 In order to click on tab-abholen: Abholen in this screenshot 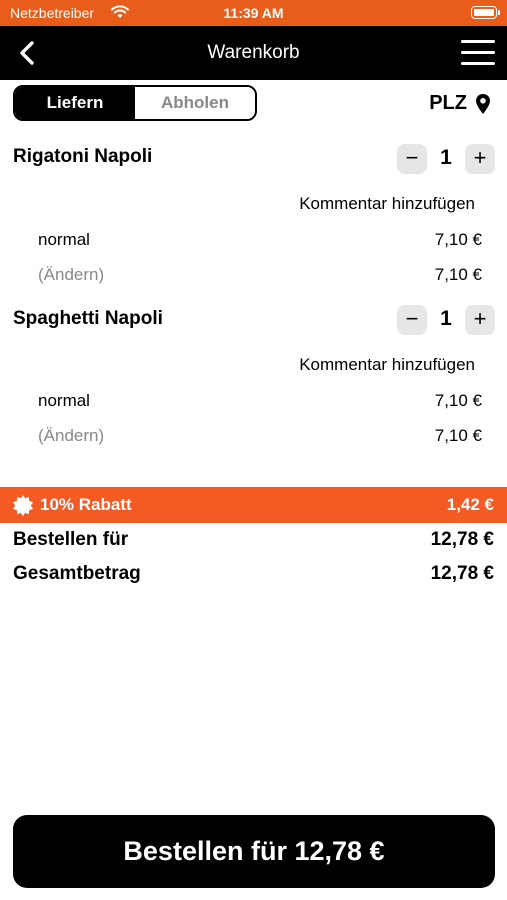, I will do `click(195, 103)`.